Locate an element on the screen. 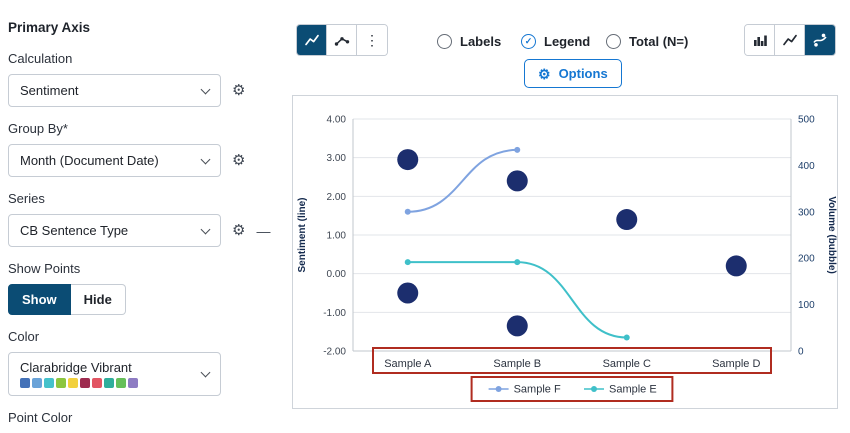 The image size is (850, 433). series-select: CB Sentence Type is located at coordinates (114, 230).